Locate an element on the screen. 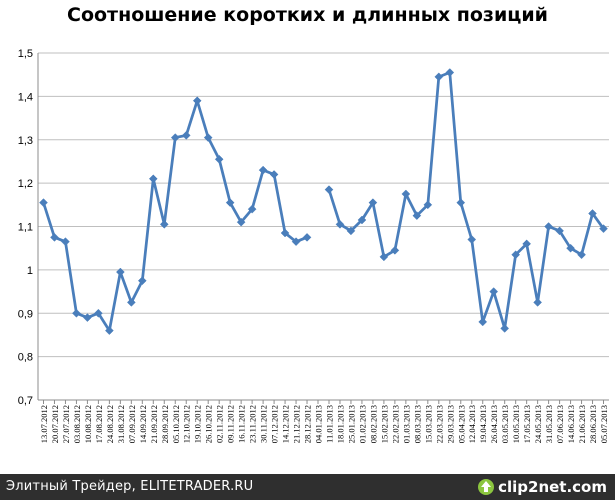 The width and height of the screenshot is (615, 500). y-tick-label: 0,7 is located at coordinates (25, 401).